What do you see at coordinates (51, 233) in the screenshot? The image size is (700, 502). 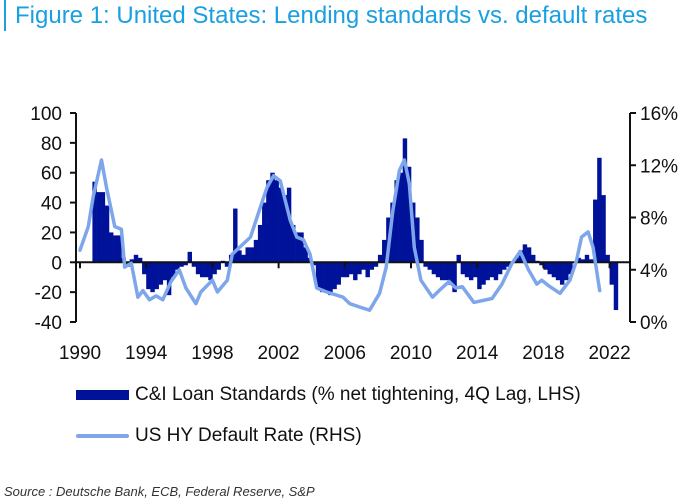 I see `left-axis-tick-label: 20` at bounding box center [51, 233].